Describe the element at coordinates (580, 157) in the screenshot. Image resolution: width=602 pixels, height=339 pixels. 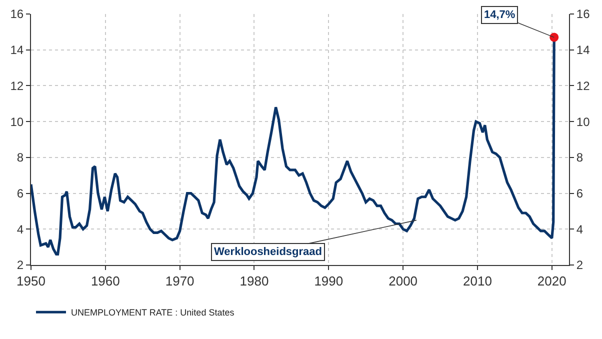
I see `y2-tick-label: 8` at that location.